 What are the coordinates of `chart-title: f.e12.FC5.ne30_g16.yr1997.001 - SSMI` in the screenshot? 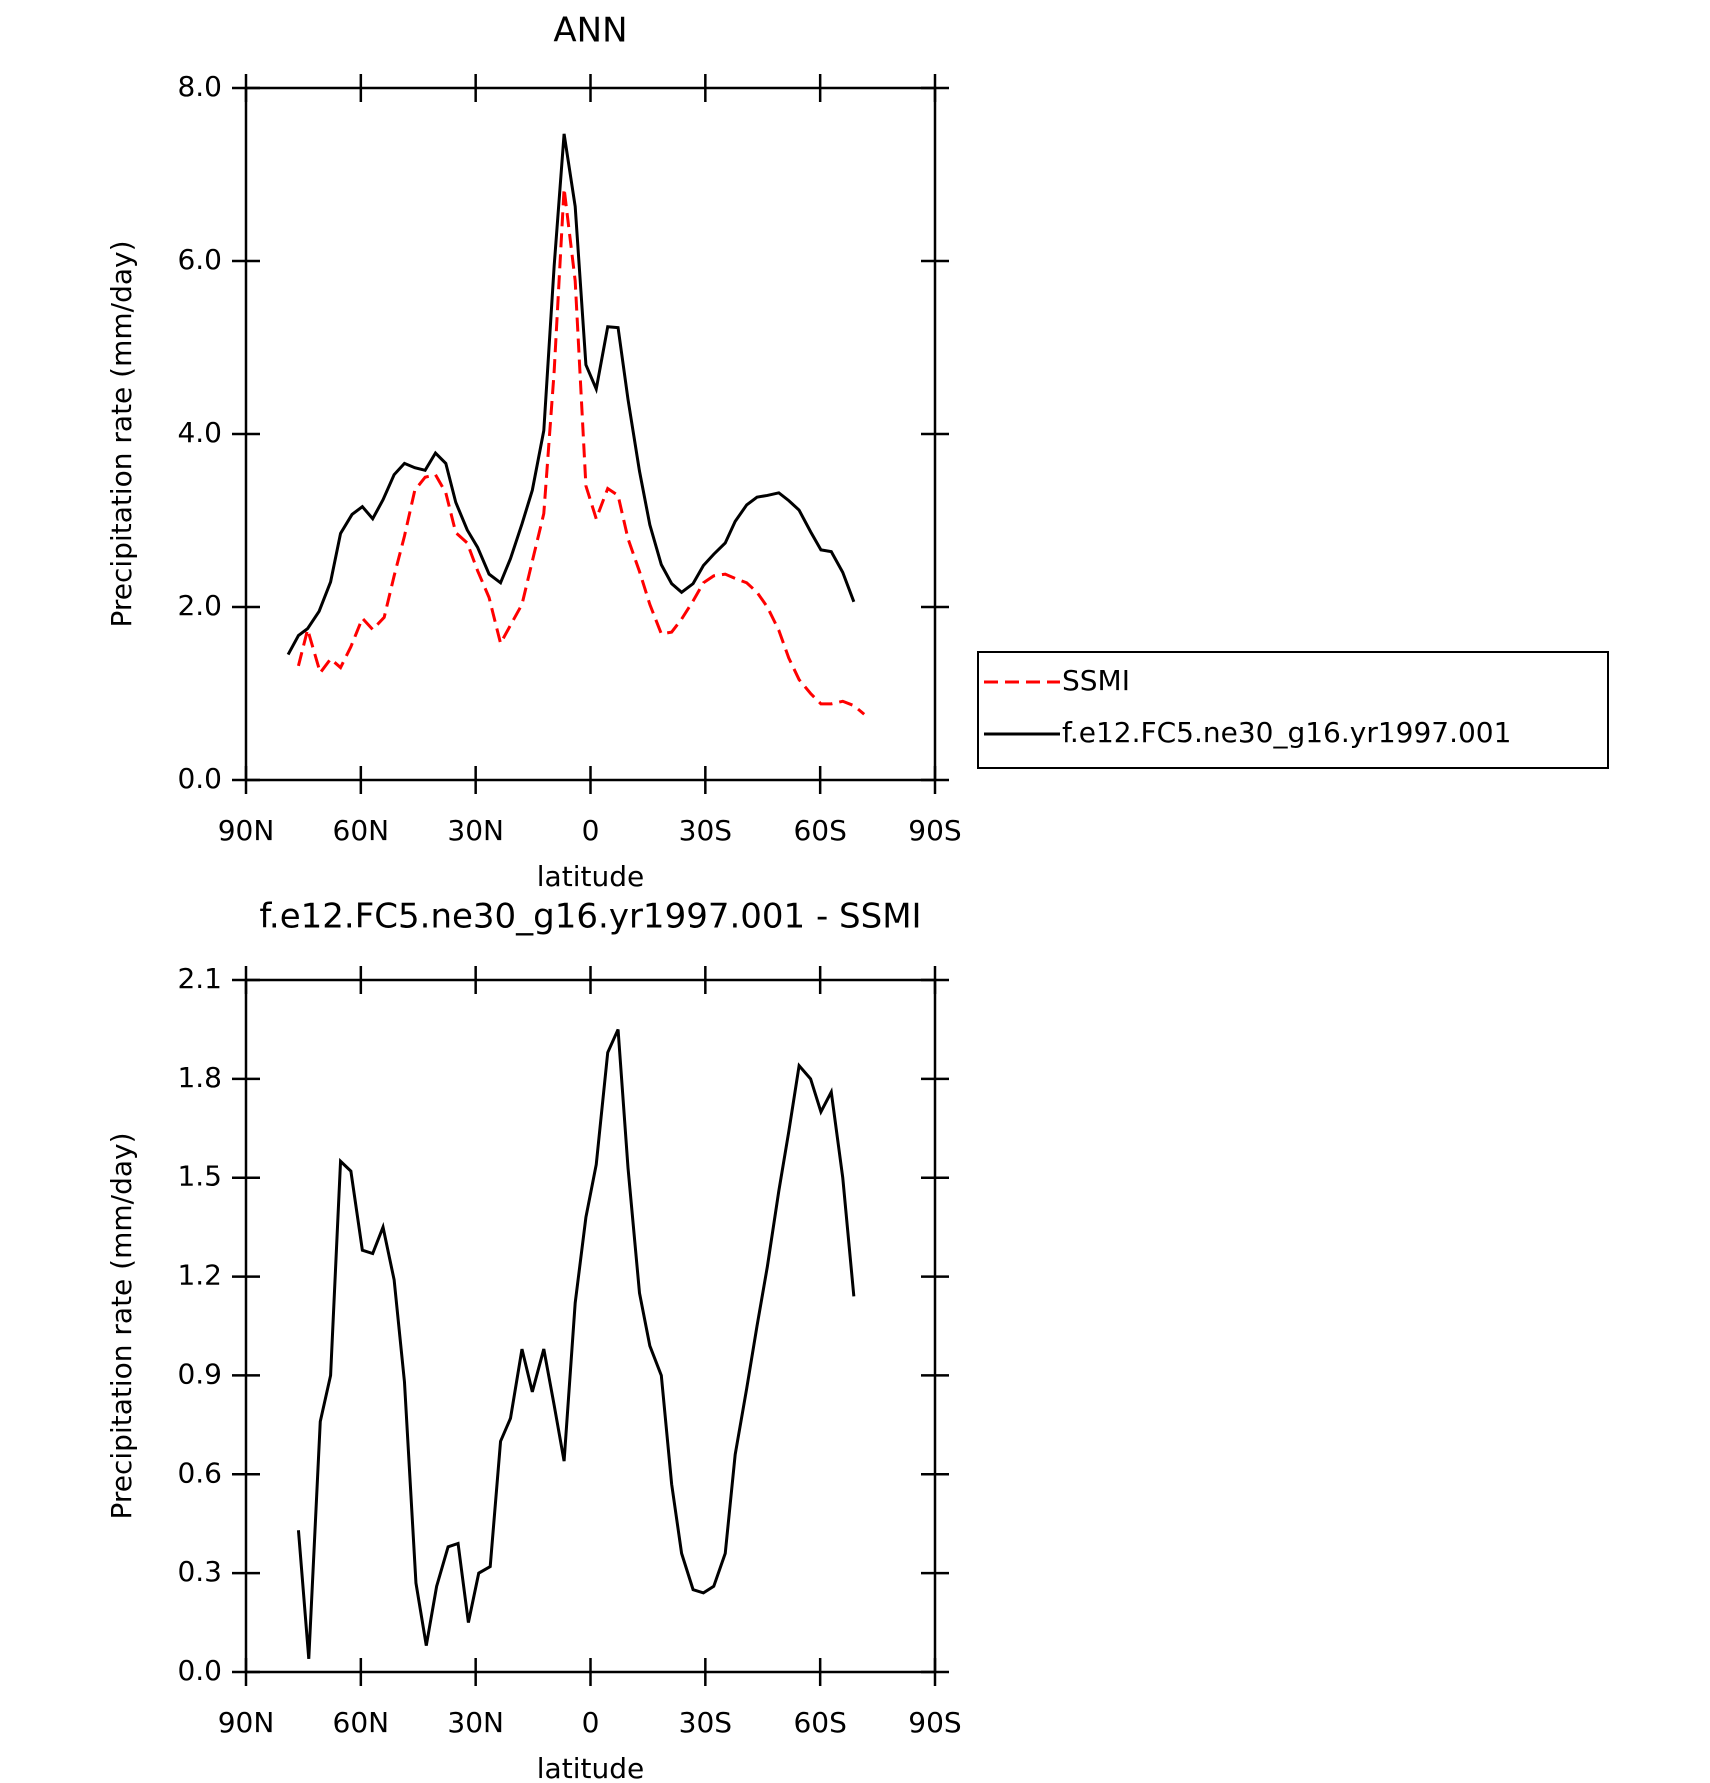 It's located at (590, 917).